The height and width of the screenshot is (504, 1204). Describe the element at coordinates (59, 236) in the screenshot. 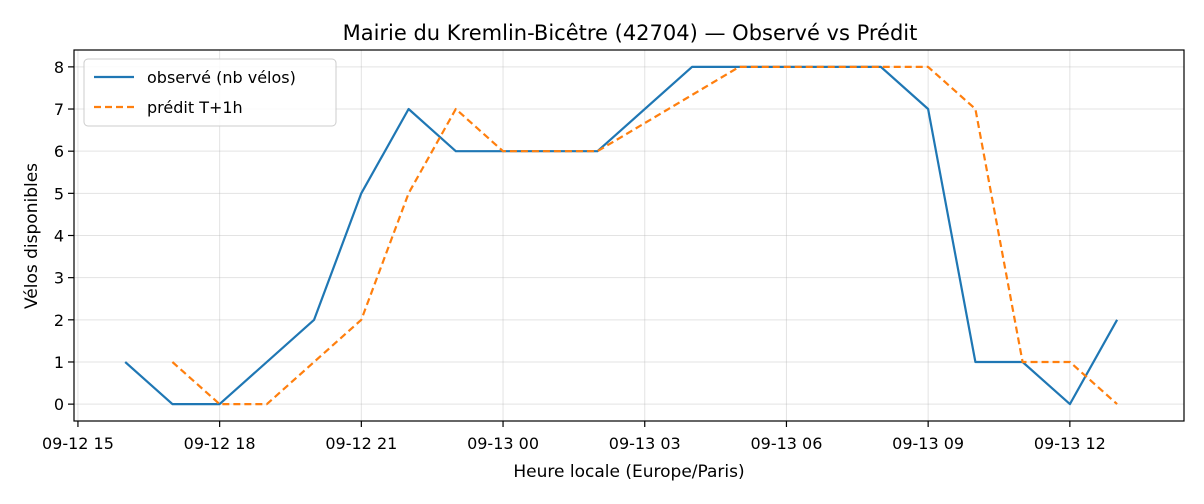

I see `y-tick-label: 4` at that location.